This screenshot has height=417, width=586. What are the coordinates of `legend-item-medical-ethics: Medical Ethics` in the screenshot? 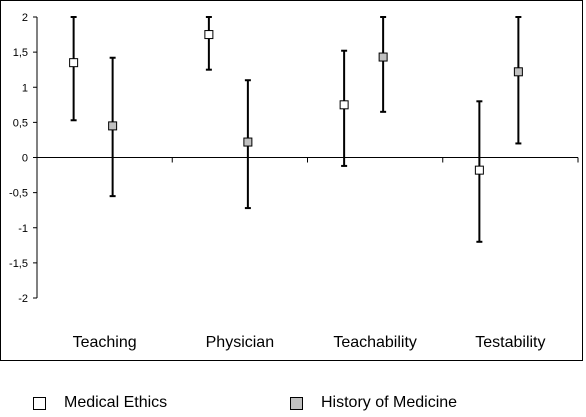 It's located at (100, 403).